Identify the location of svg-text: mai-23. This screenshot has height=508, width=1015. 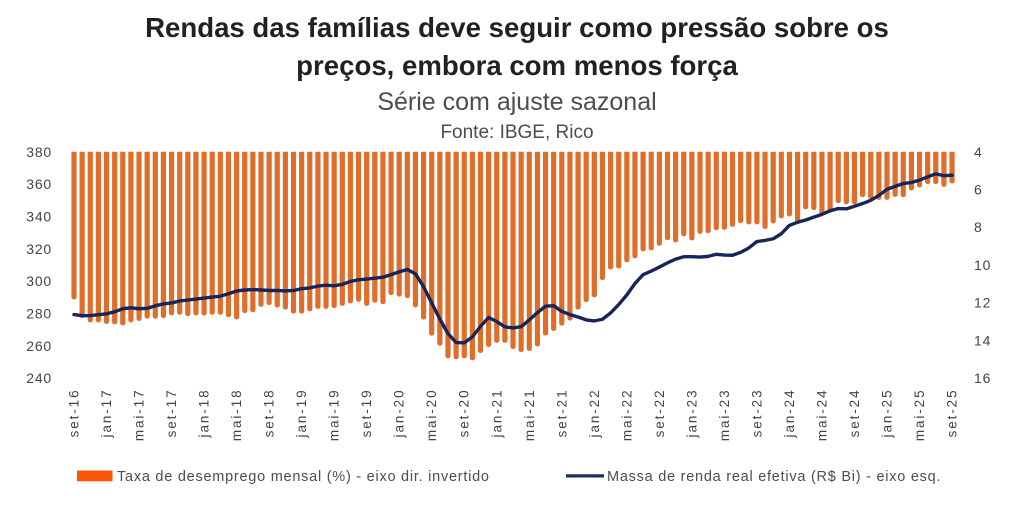
(724, 415).